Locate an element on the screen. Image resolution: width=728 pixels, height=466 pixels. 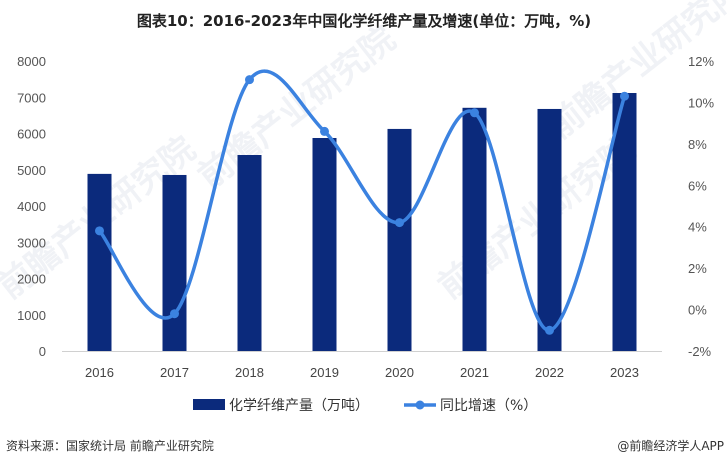
watermark-text: 前瞻产业研究院 is located at coordinates (297, 108).